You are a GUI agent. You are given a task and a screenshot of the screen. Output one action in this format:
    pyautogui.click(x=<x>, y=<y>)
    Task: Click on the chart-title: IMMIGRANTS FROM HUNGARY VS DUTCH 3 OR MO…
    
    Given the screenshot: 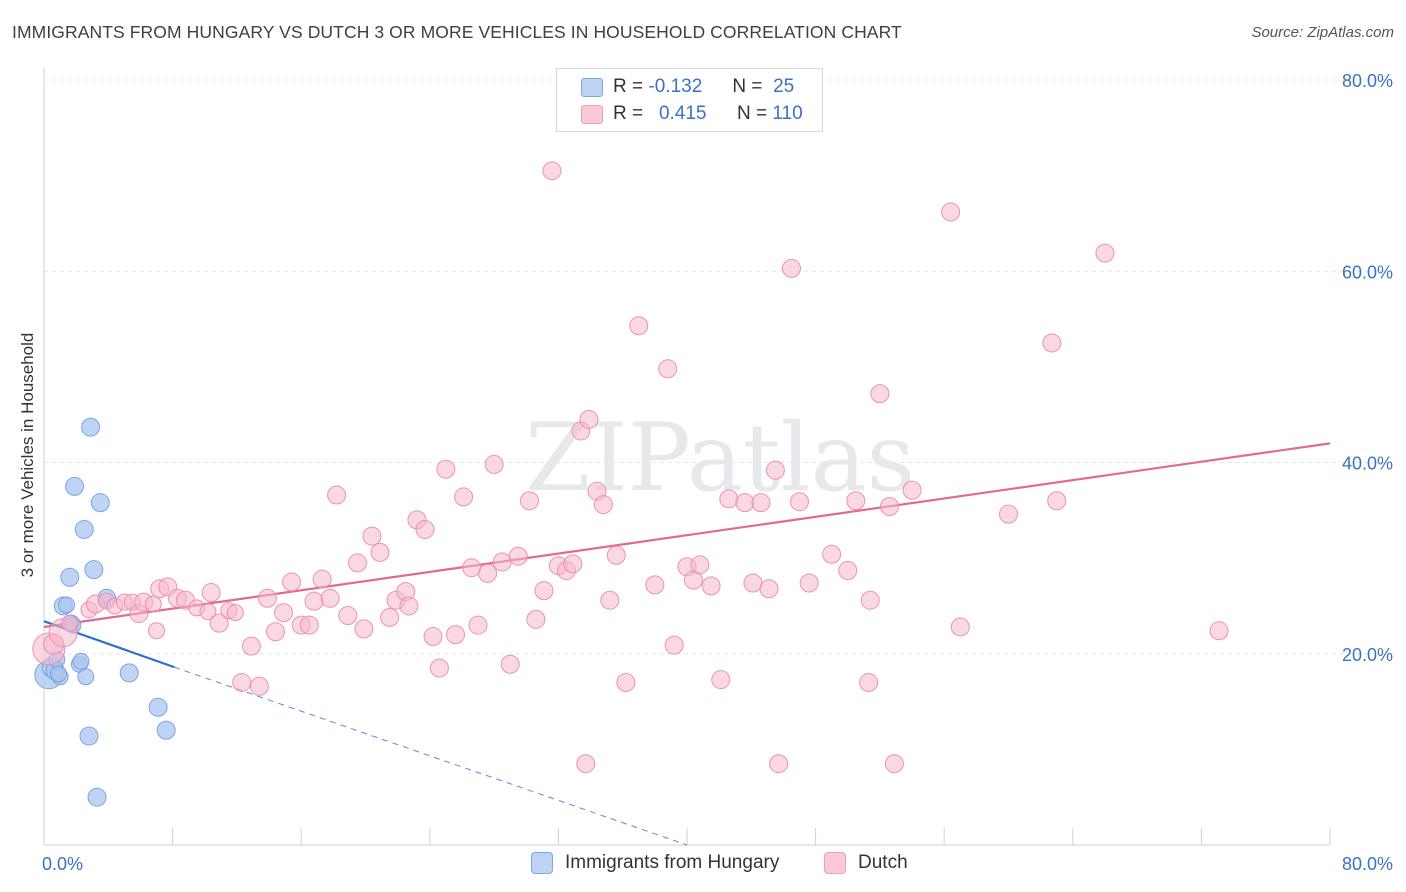 What is the action you would take?
    pyautogui.click(x=457, y=32)
    